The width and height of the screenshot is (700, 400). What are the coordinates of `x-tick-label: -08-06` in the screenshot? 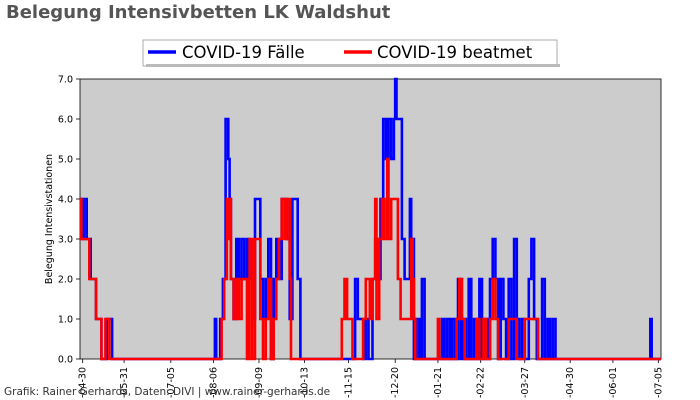 It's located at (214, 382).